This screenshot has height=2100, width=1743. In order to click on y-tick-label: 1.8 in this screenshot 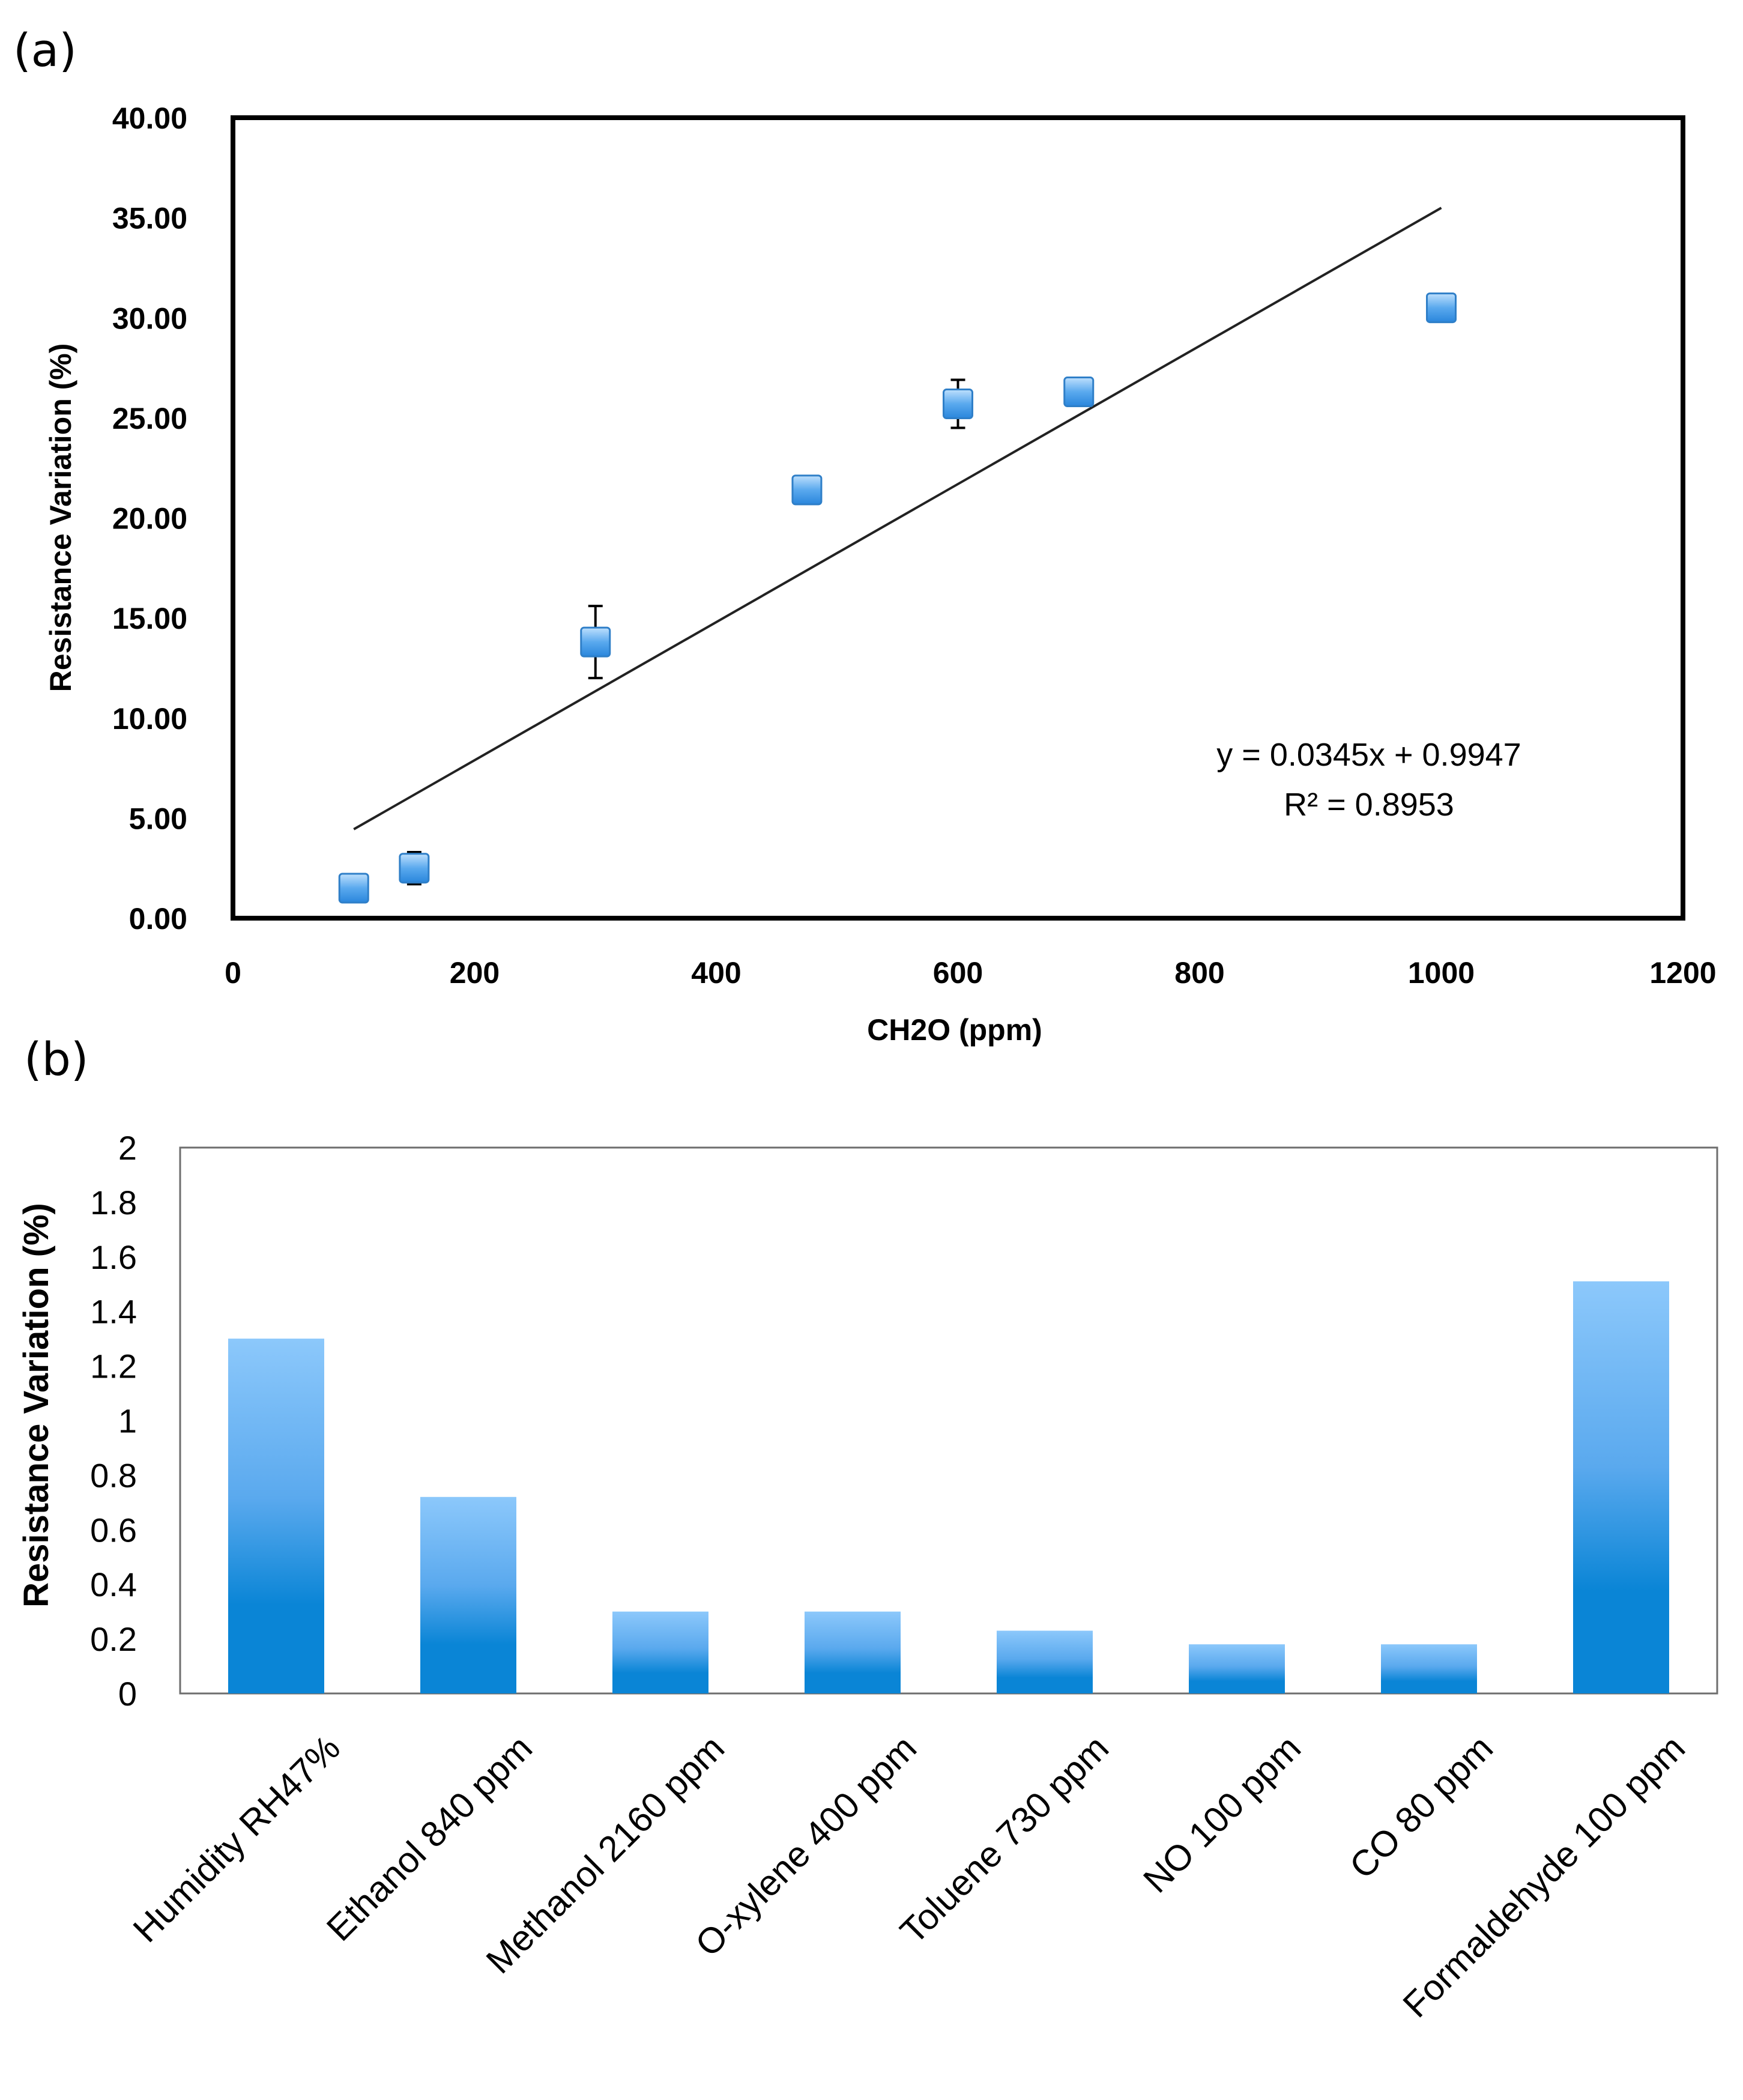, I will do `click(113, 1202)`.